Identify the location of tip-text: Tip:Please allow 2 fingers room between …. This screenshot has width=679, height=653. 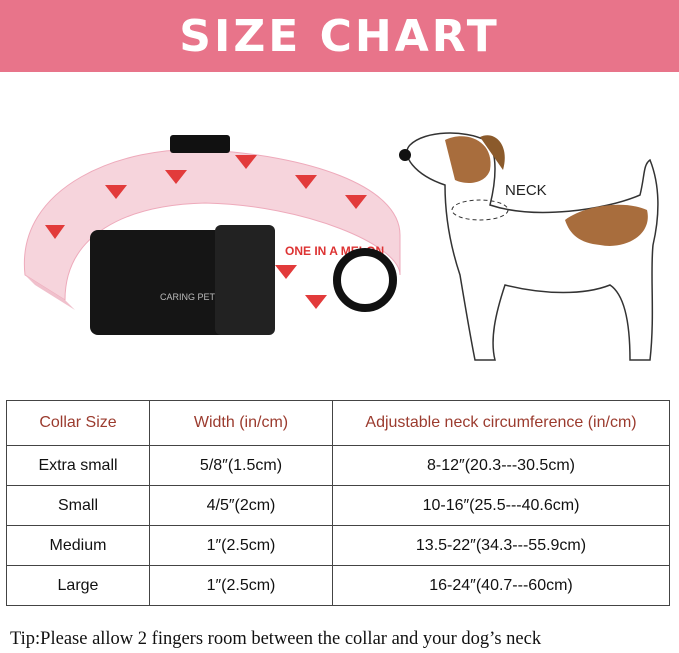
(276, 639).